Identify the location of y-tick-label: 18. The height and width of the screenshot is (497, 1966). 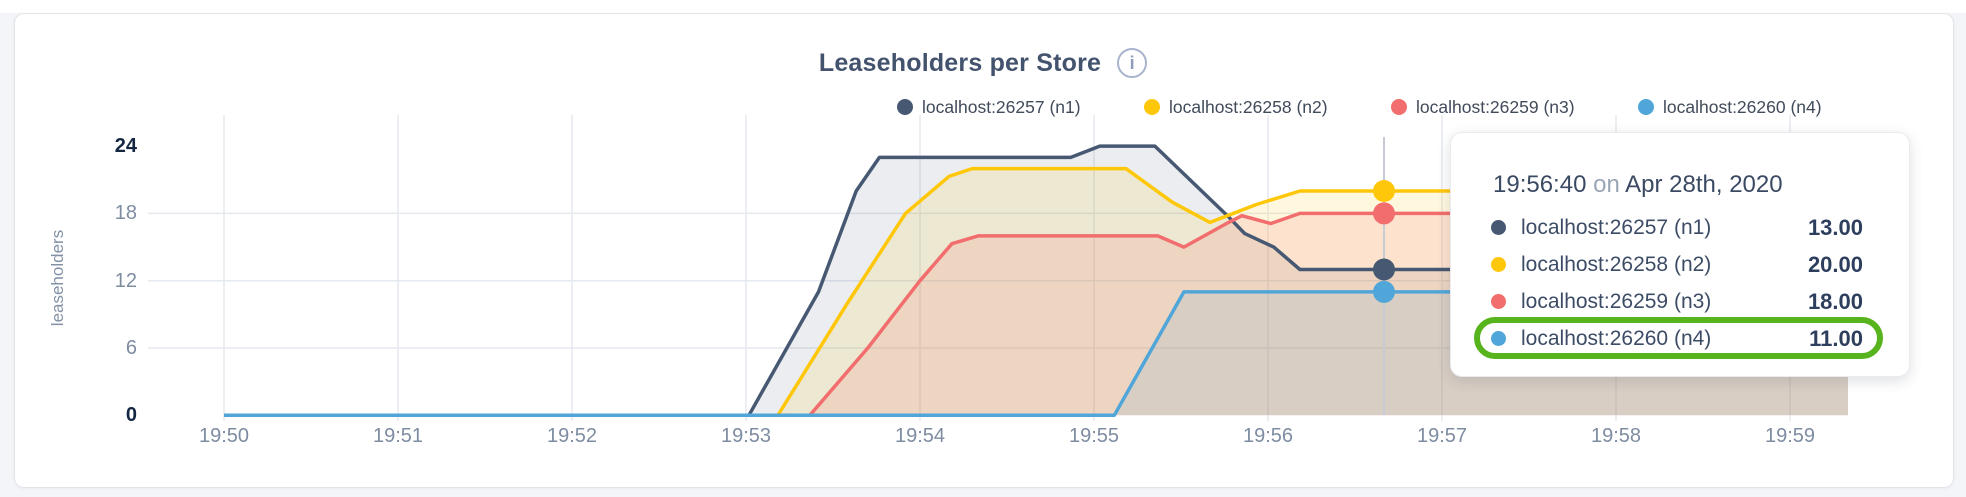
(125, 213).